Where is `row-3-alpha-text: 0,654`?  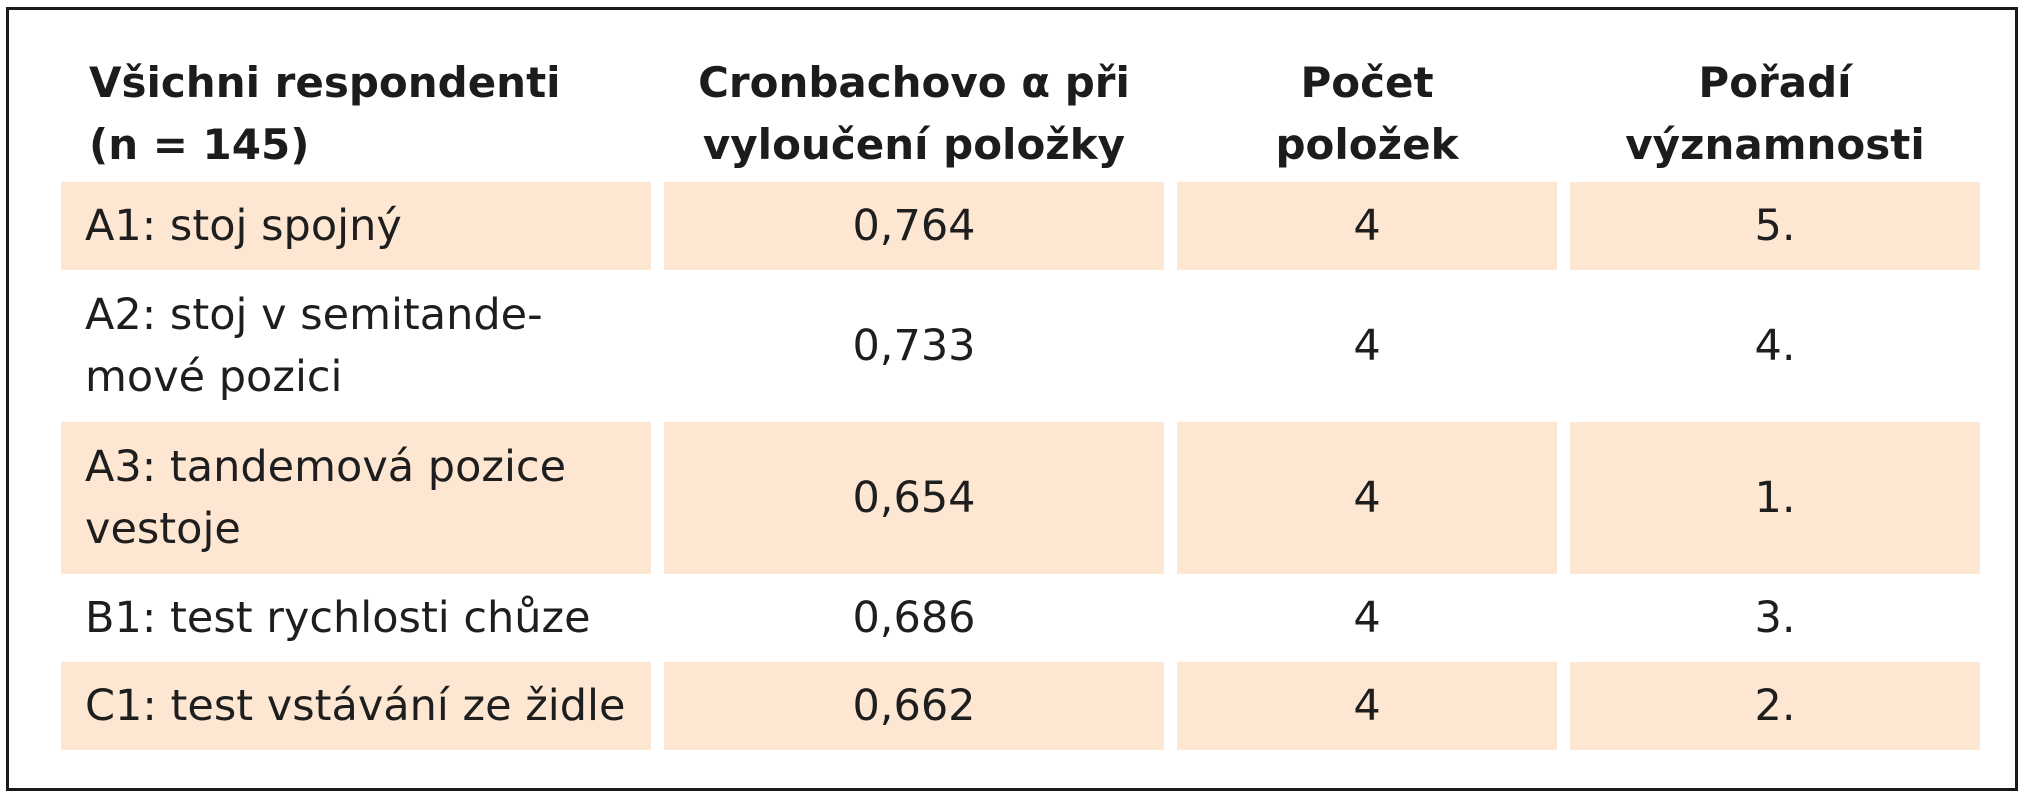
row-3-alpha-text: 0,654 is located at coordinates (914, 498).